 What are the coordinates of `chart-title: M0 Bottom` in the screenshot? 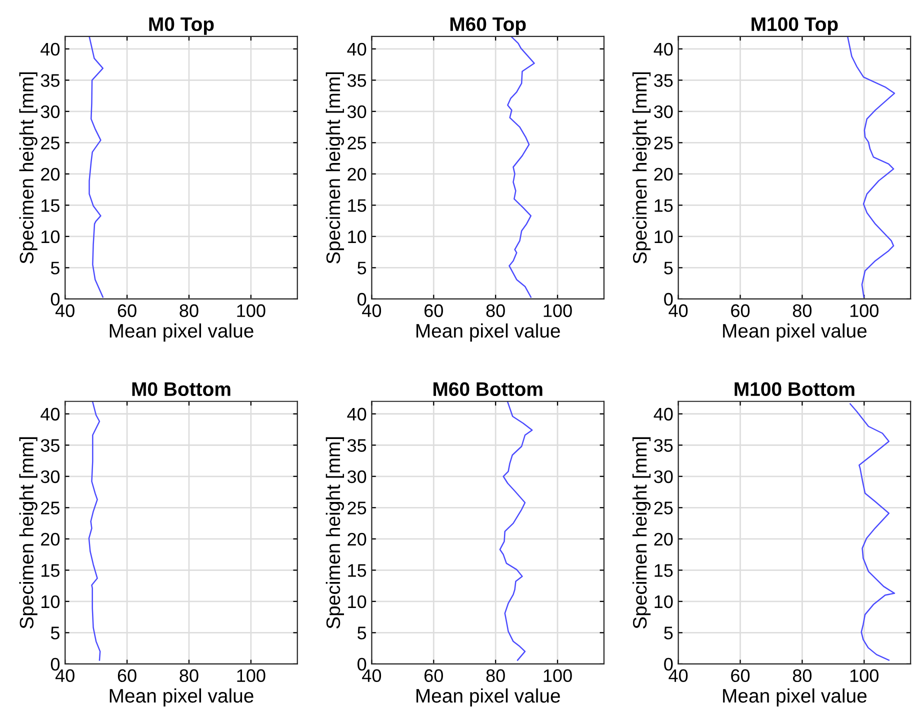 It's located at (181, 389).